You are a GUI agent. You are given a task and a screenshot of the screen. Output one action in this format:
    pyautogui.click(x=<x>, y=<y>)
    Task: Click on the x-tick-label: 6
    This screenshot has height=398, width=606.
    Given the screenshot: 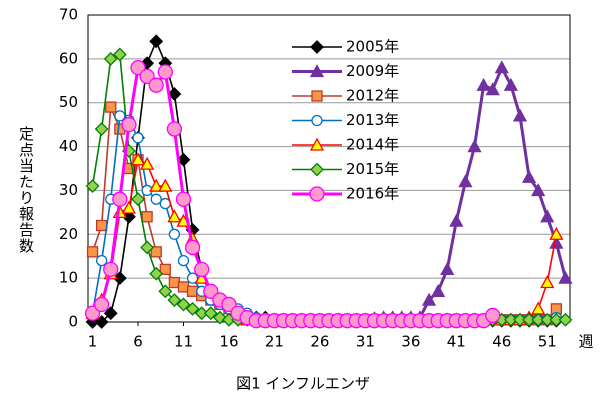 What is the action you would take?
    pyautogui.click(x=138, y=342)
    